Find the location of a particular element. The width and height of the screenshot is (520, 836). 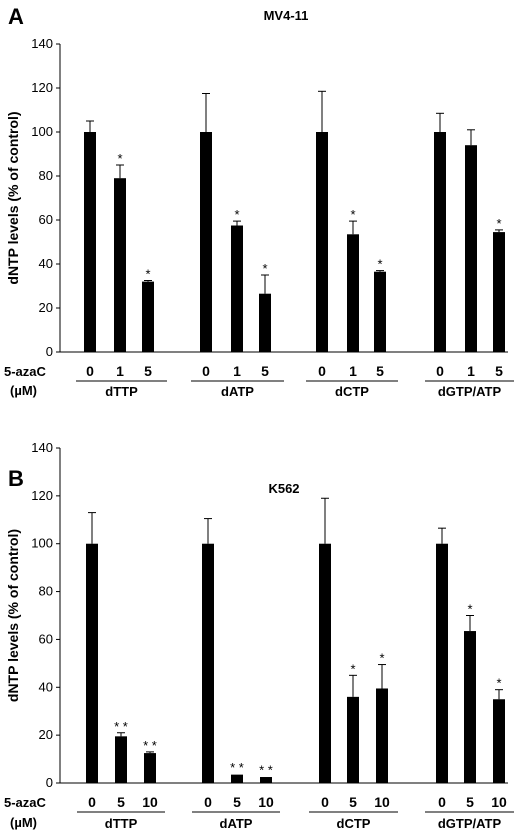

chart-title: MV4-11 is located at coordinates (286, 15).